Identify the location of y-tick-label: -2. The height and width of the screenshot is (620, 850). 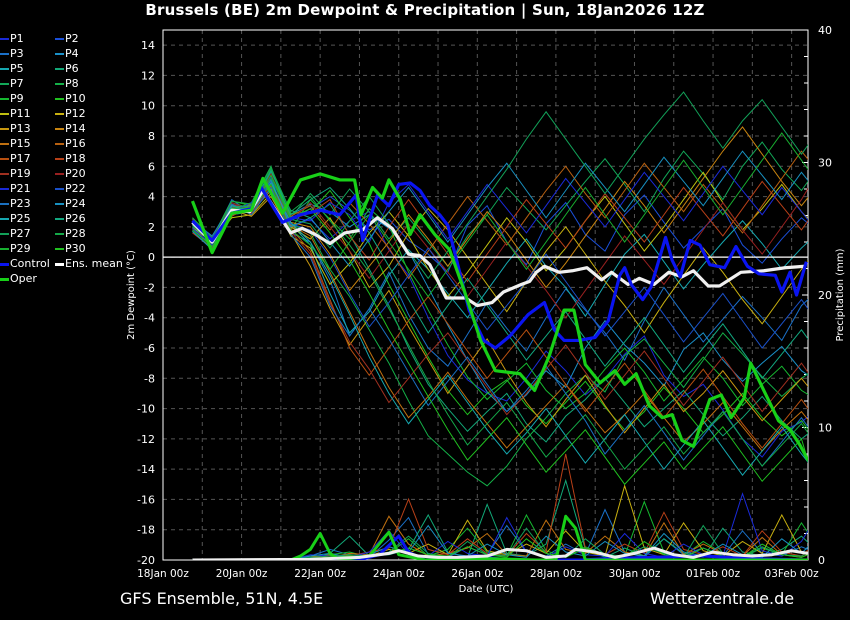
(149, 287).